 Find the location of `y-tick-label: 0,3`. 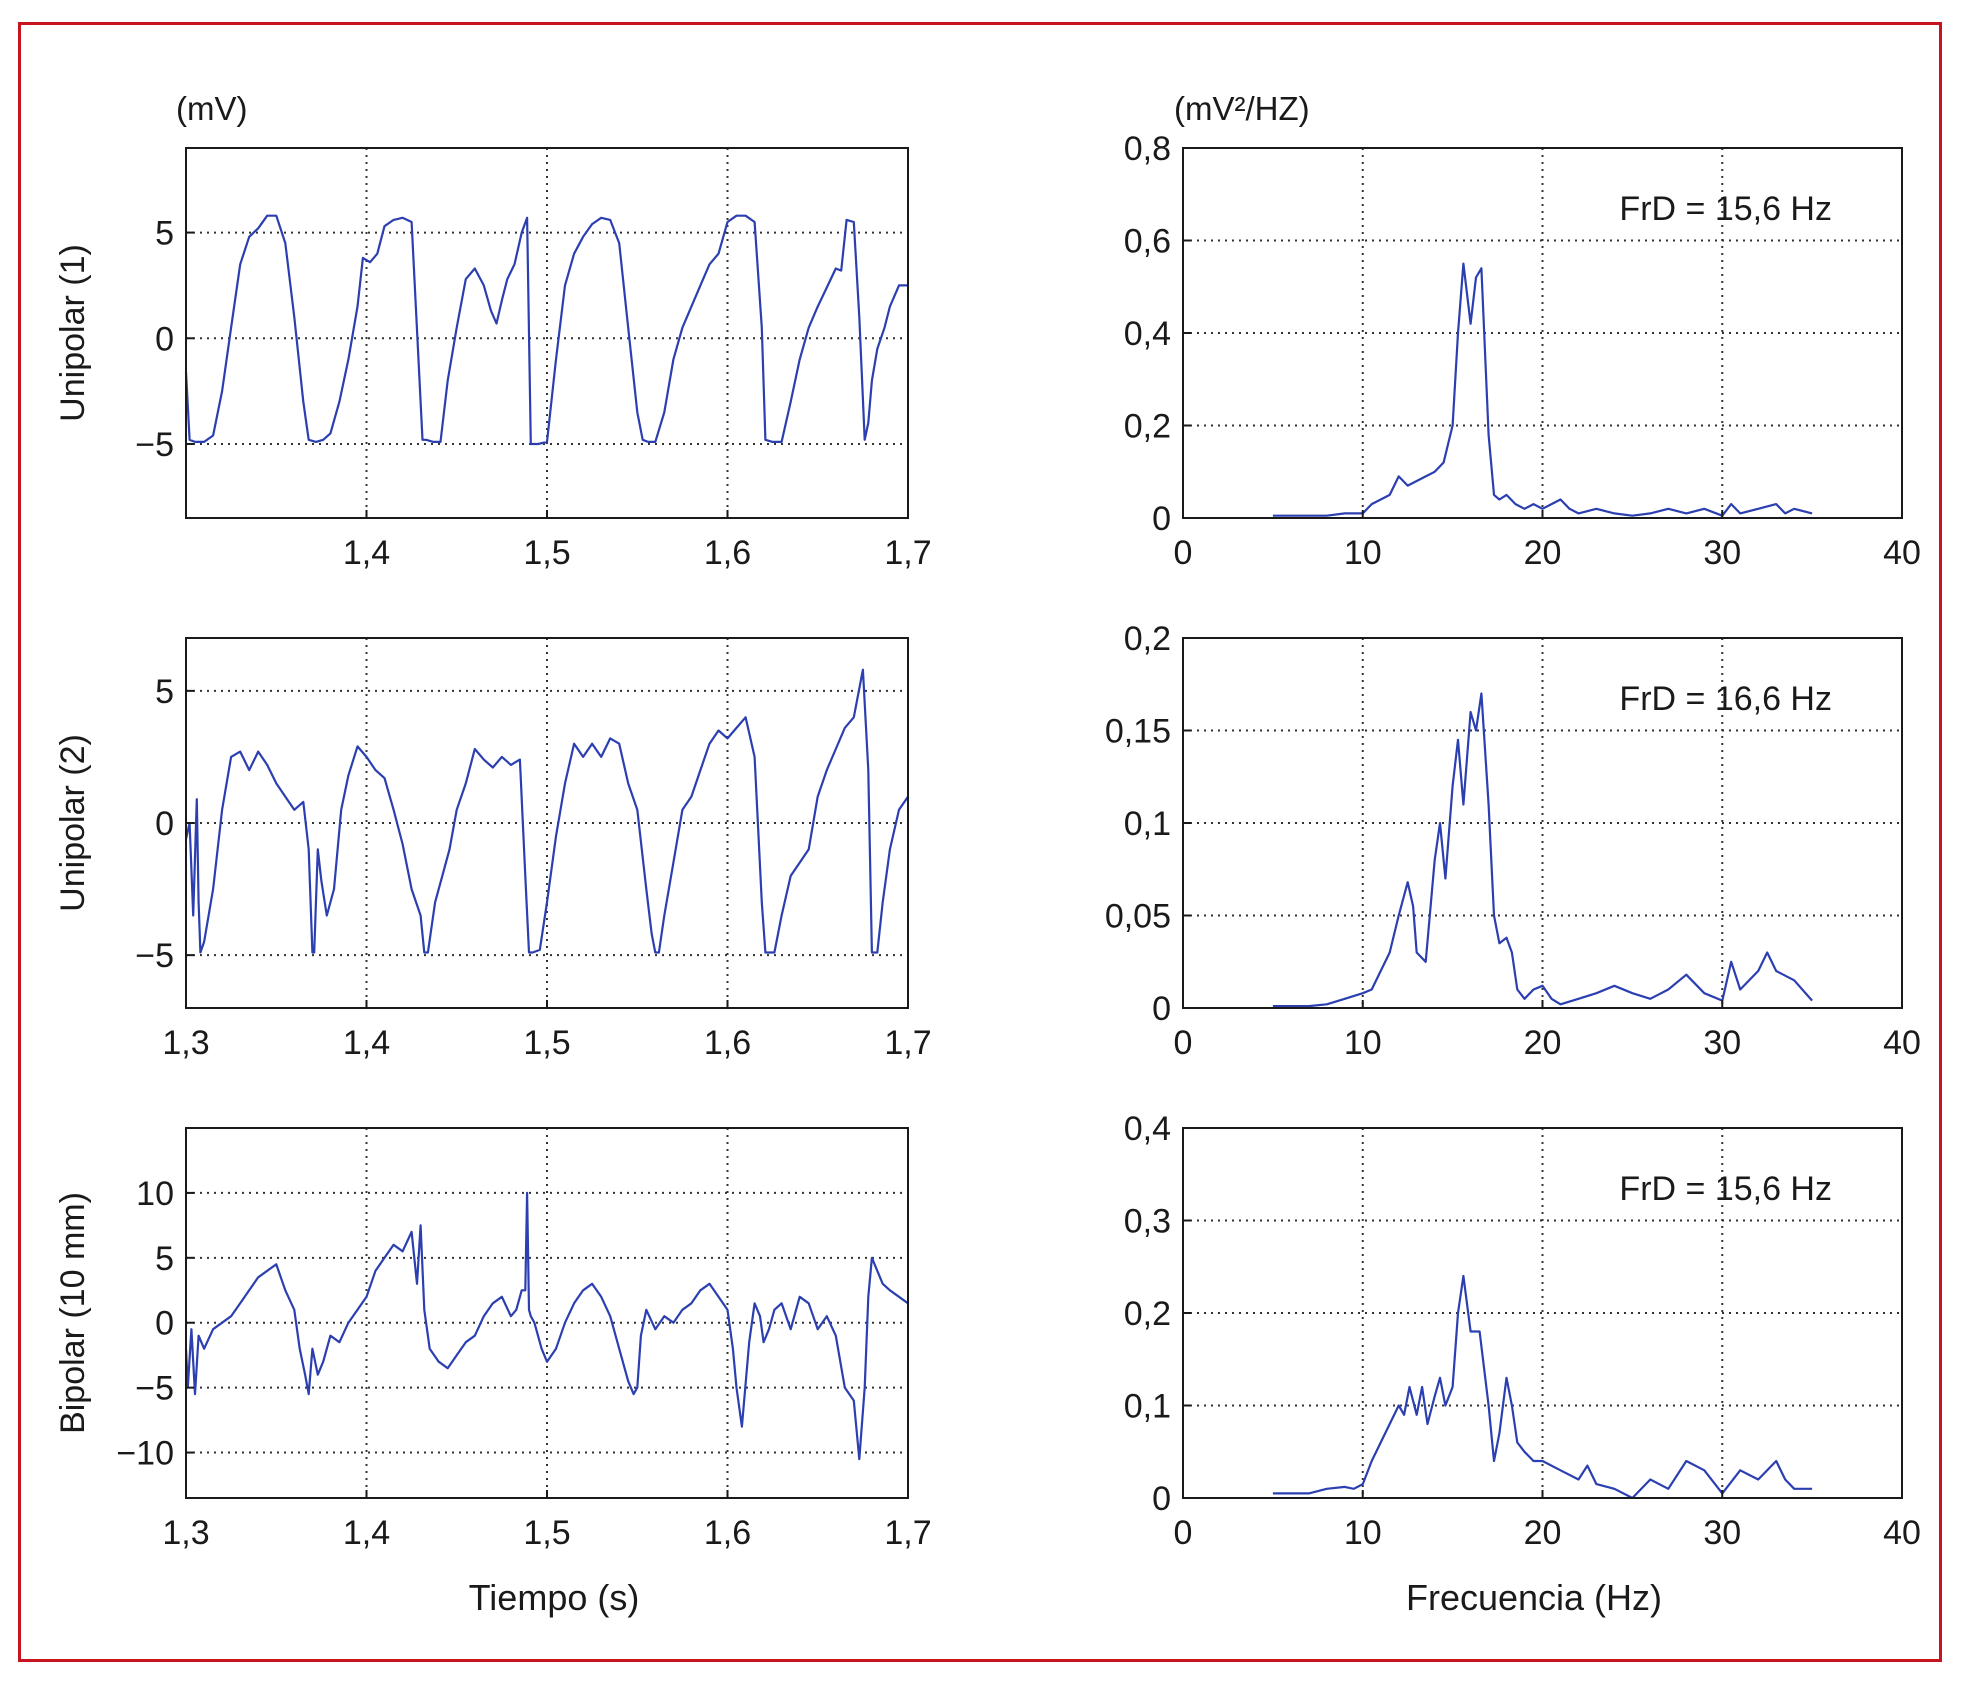

y-tick-label: 0,3 is located at coordinates (1147, 1222).